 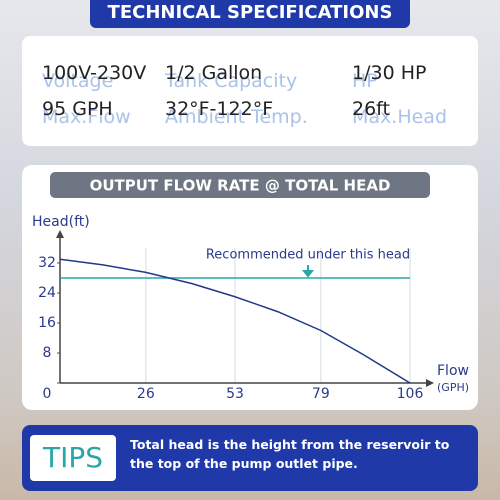 I want to click on y-tick-label: 32, so click(x=47, y=263).